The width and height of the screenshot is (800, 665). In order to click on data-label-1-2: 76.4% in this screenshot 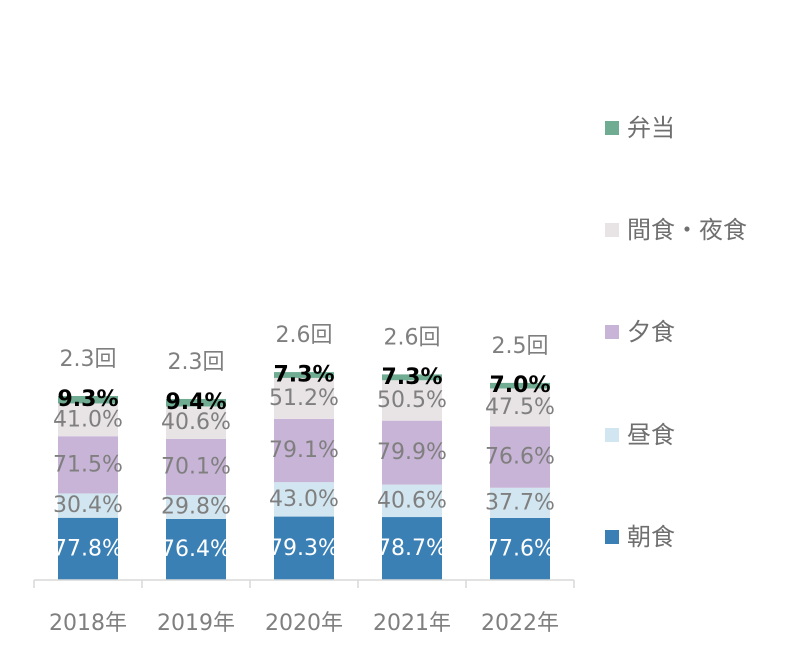, I will do `click(196, 549)`.